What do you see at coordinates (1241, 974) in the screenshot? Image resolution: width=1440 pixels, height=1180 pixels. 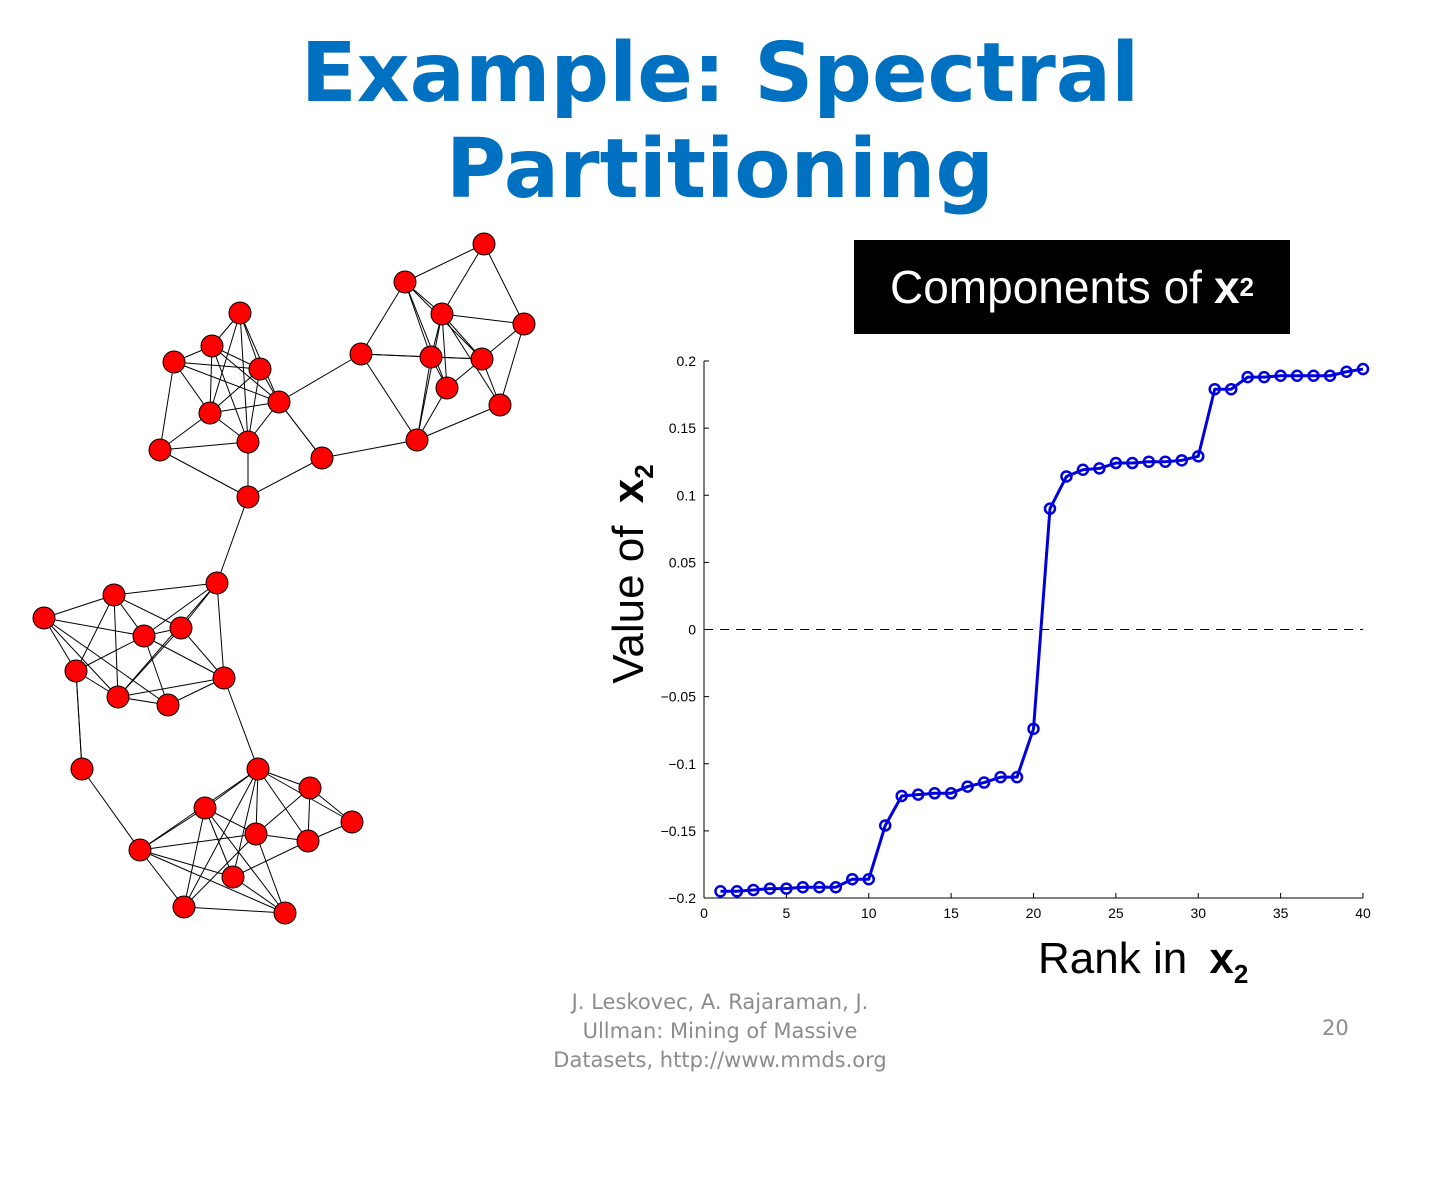 I see `x-axis-label-sub: 2` at bounding box center [1241, 974].